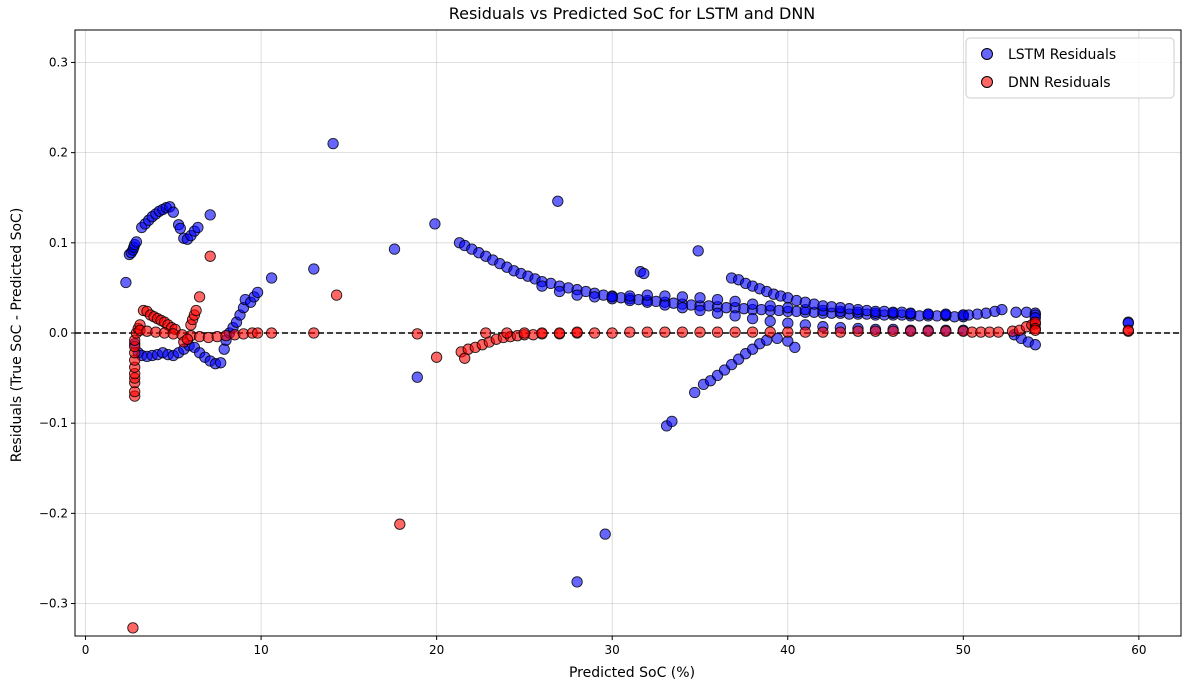  Describe the element at coordinates (1059, 83) in the screenshot. I see `legend-label-dnn: DNN Residuals` at that location.